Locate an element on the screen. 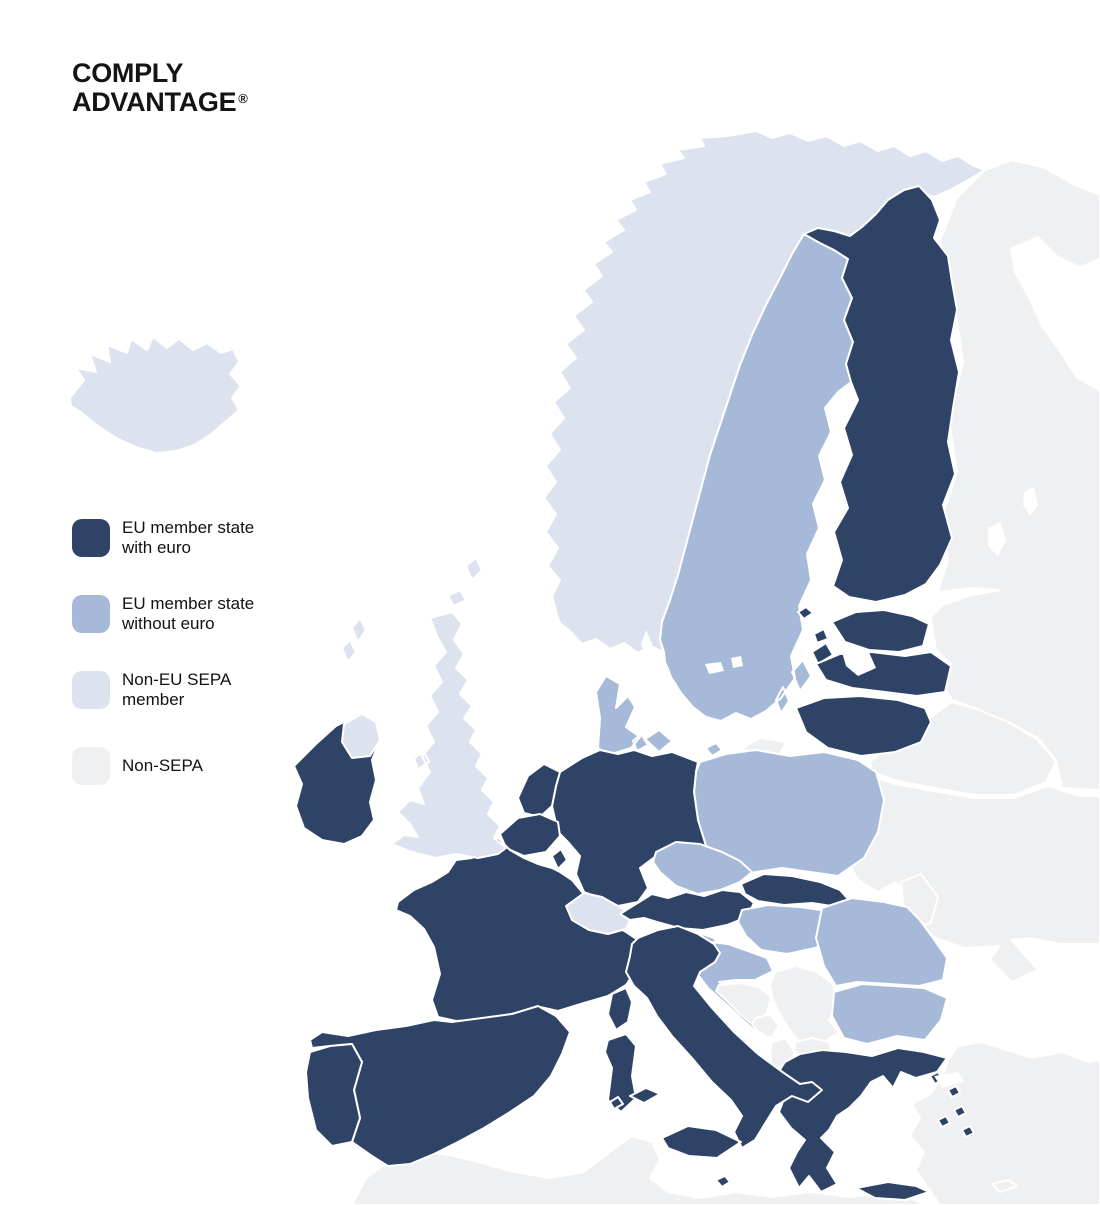 The image size is (1100, 1205). sea-gulf-of-riga is located at coordinates (859, 663).